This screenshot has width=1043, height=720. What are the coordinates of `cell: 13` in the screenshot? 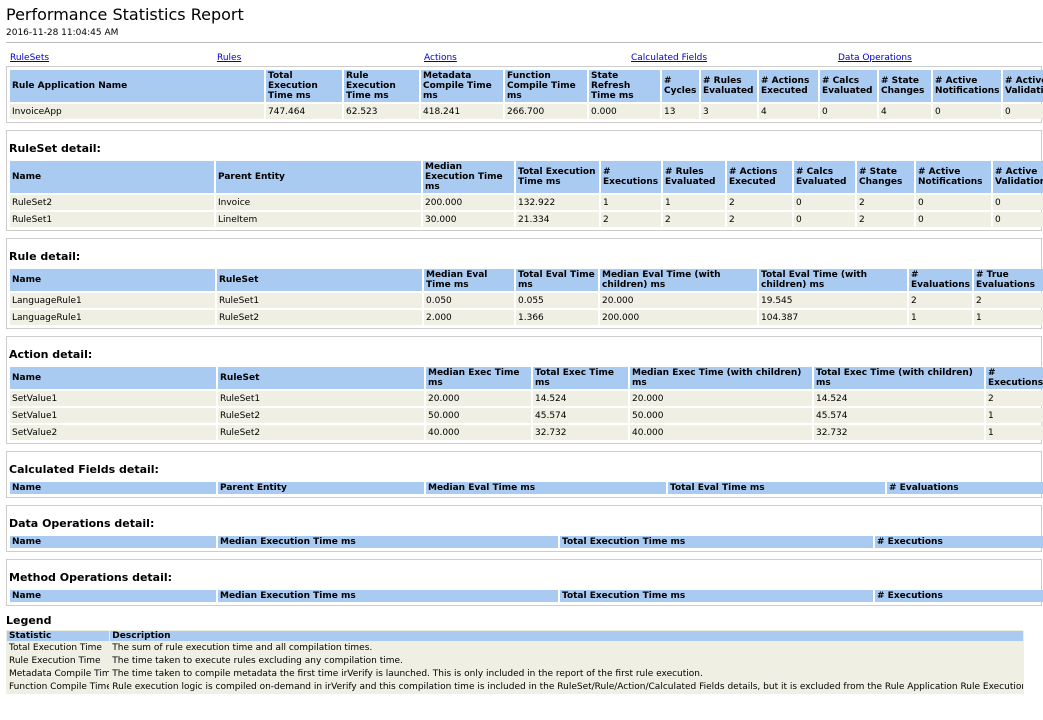 It's located at (680, 111).